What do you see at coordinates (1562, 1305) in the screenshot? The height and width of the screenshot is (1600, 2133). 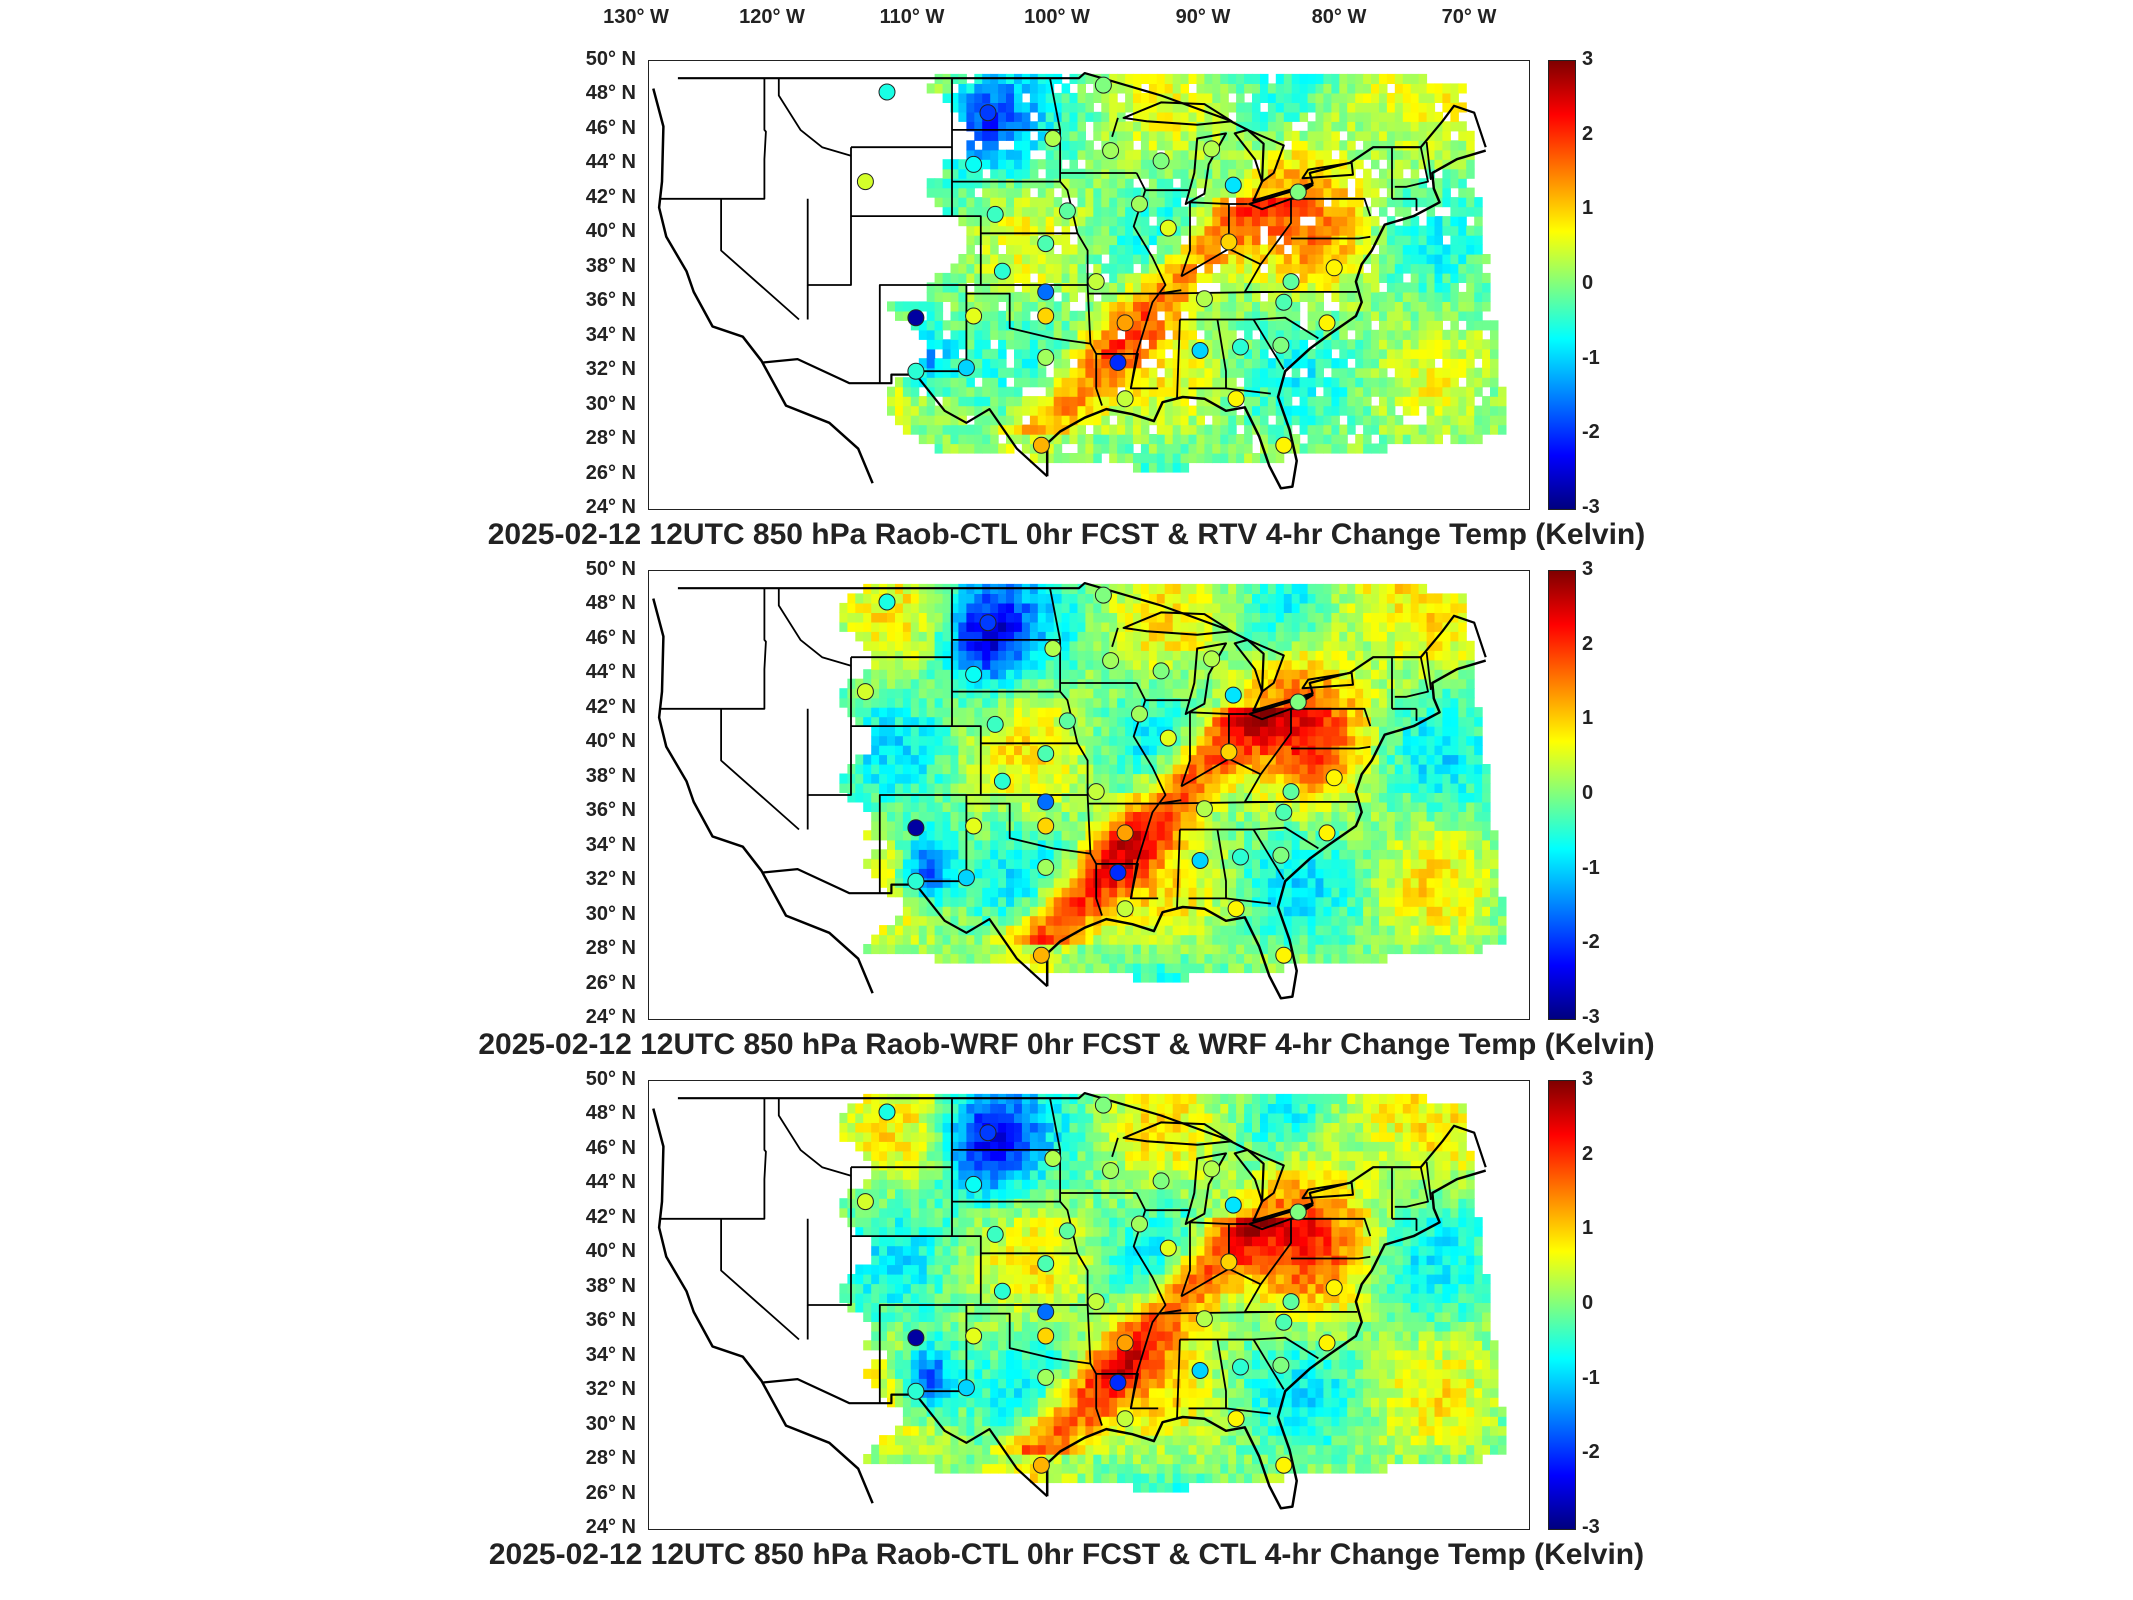 I see `colorbar` at bounding box center [1562, 1305].